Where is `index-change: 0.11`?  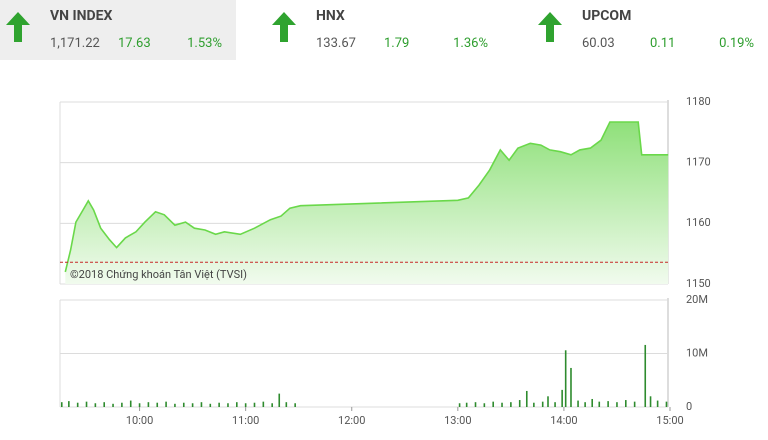
index-change: 0.11 is located at coordinates (663, 43).